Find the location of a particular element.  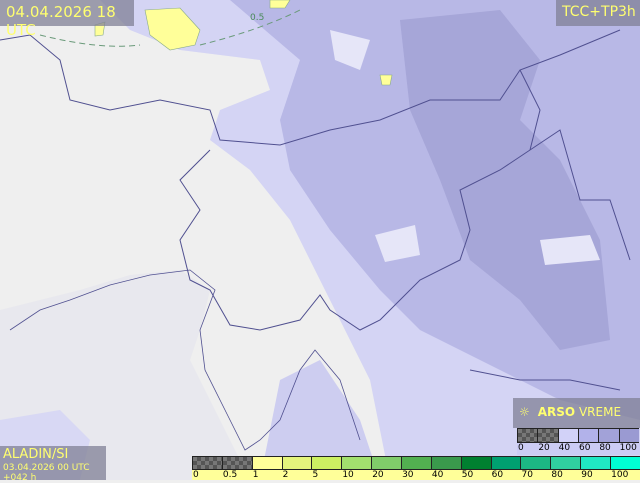

legend-tick: 90 is located at coordinates (587, 475).